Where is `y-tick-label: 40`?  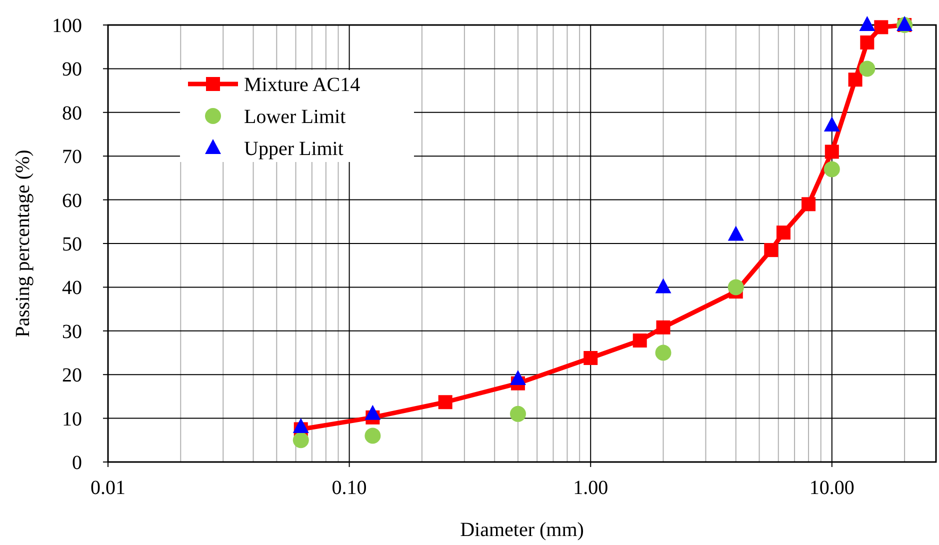 y-tick-label: 40 is located at coordinates (72, 288).